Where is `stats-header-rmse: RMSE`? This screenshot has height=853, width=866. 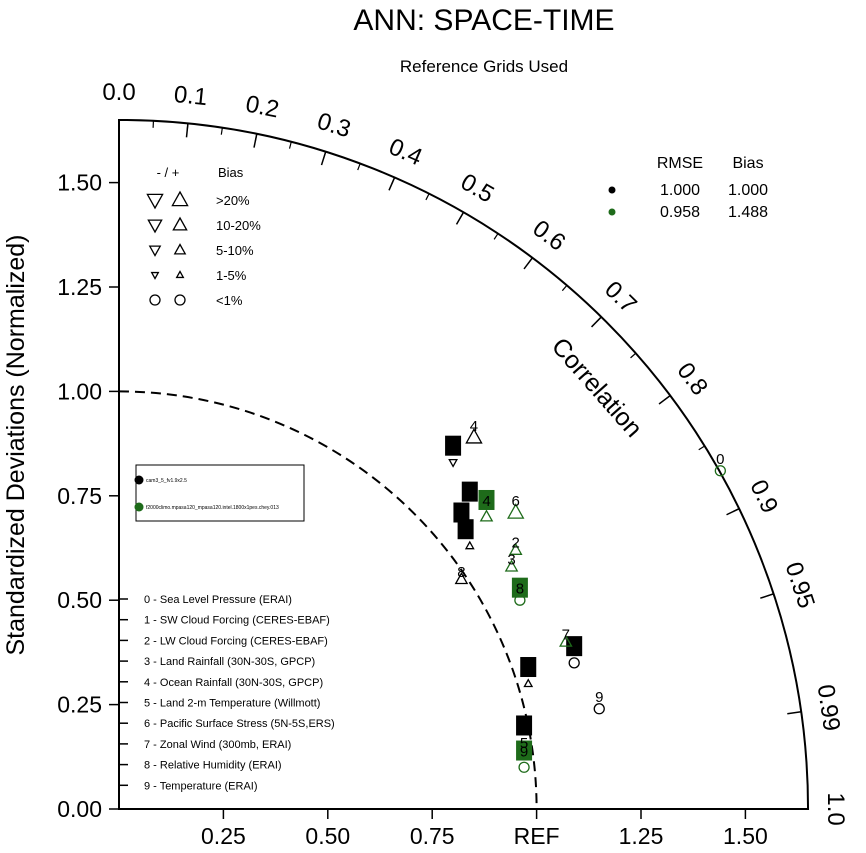 stats-header-rmse: RMSE is located at coordinates (680, 163).